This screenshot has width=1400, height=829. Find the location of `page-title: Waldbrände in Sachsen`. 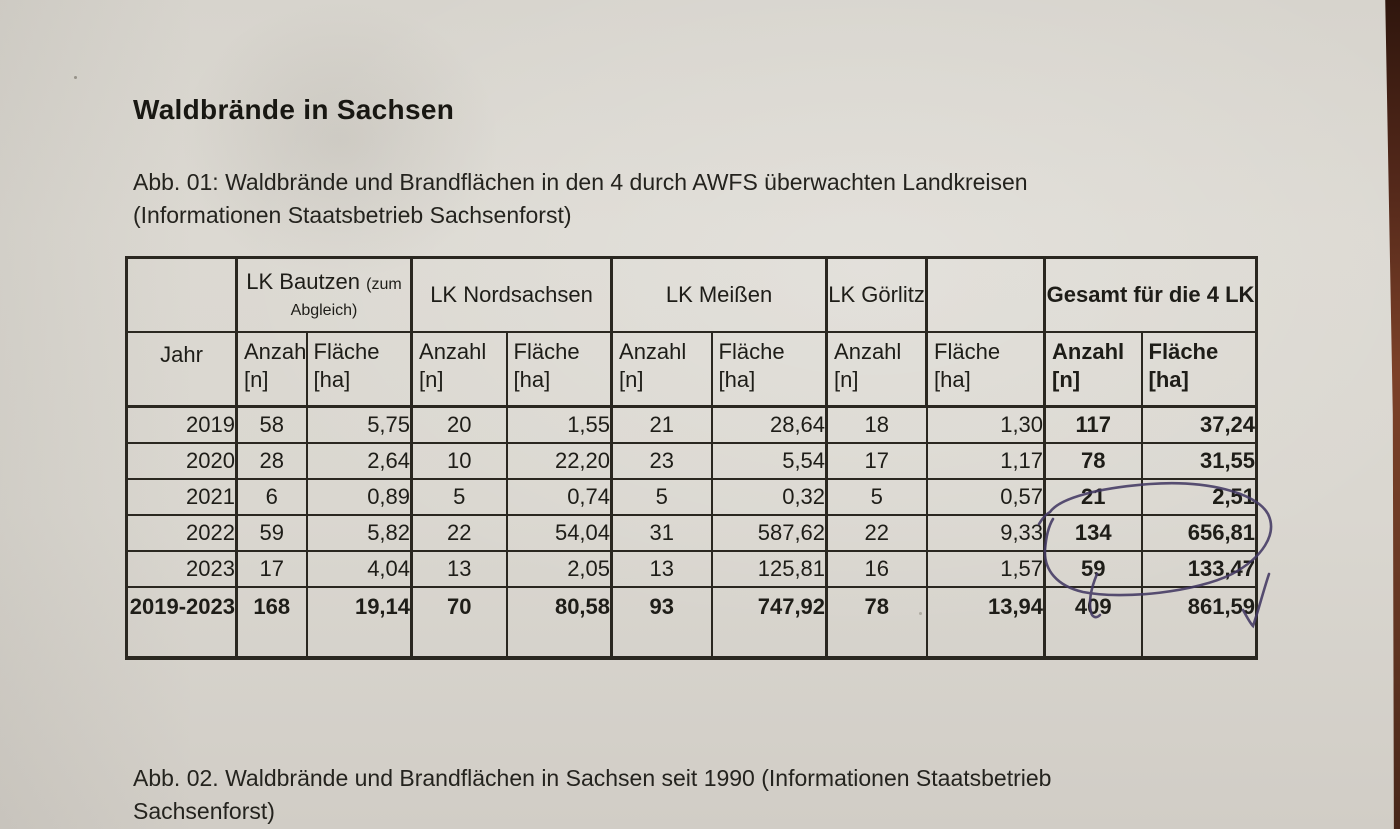

page-title: Waldbrände in Sachsen is located at coordinates (294, 109).